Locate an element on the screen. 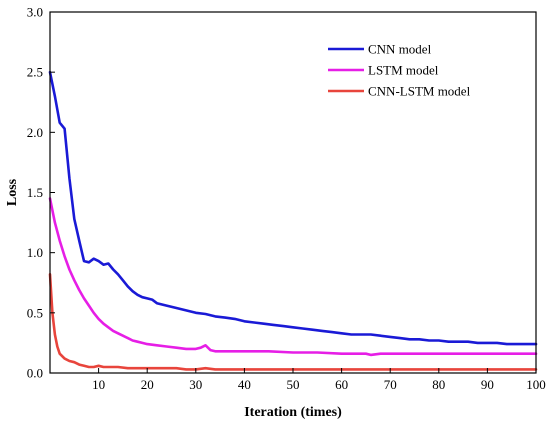 This screenshot has width=550, height=425. y-axis-title: Loss is located at coordinates (12, 192).